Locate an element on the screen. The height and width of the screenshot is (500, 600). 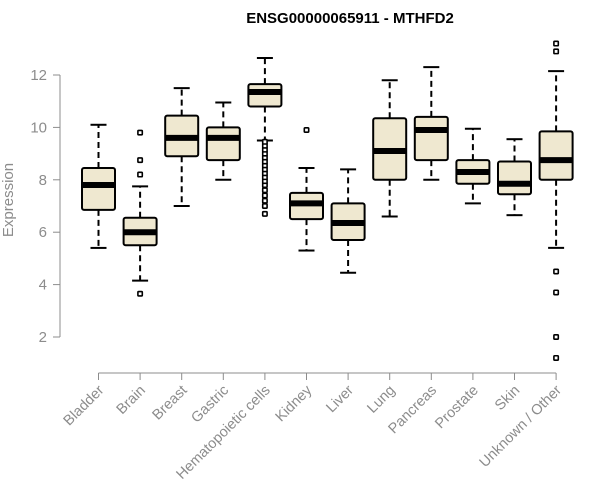
x-tick-label: Prostate is located at coordinates (456, 407).